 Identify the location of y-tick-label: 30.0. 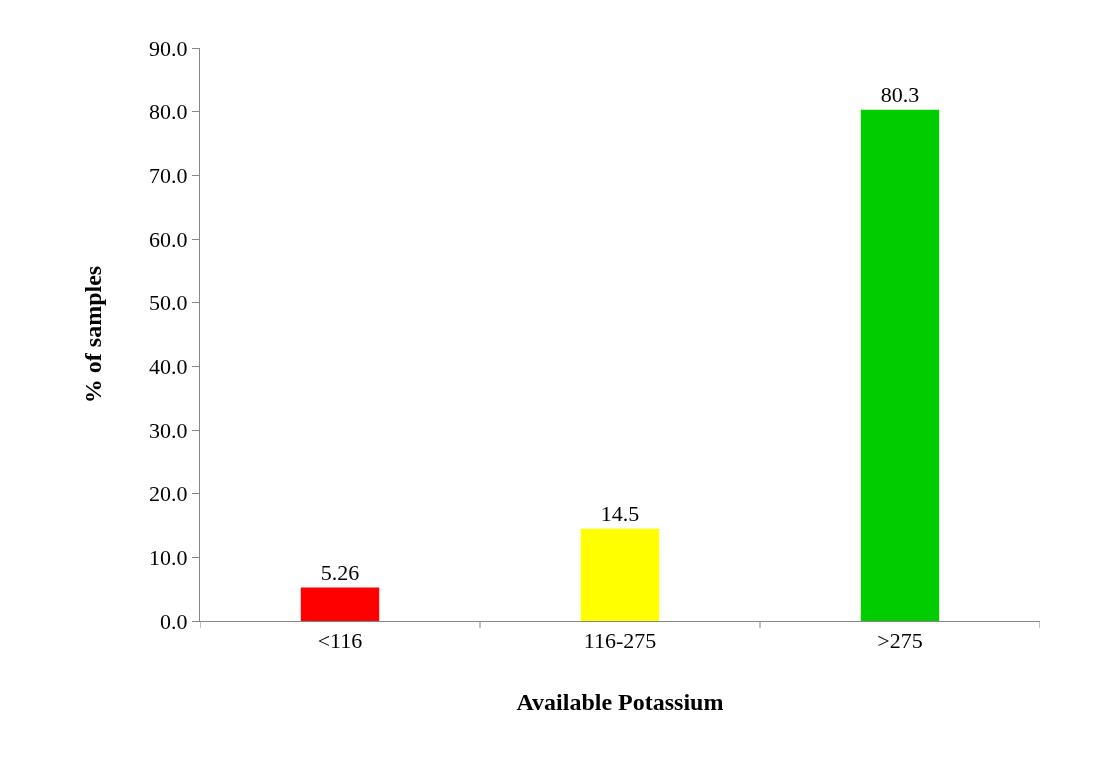
(168, 430).